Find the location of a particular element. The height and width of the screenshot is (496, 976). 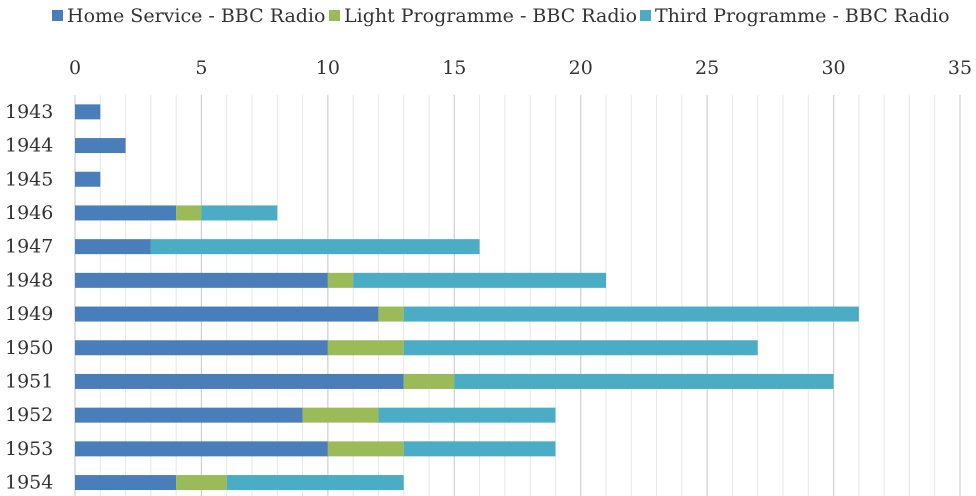

x-tick-label: 5 is located at coordinates (201, 68).